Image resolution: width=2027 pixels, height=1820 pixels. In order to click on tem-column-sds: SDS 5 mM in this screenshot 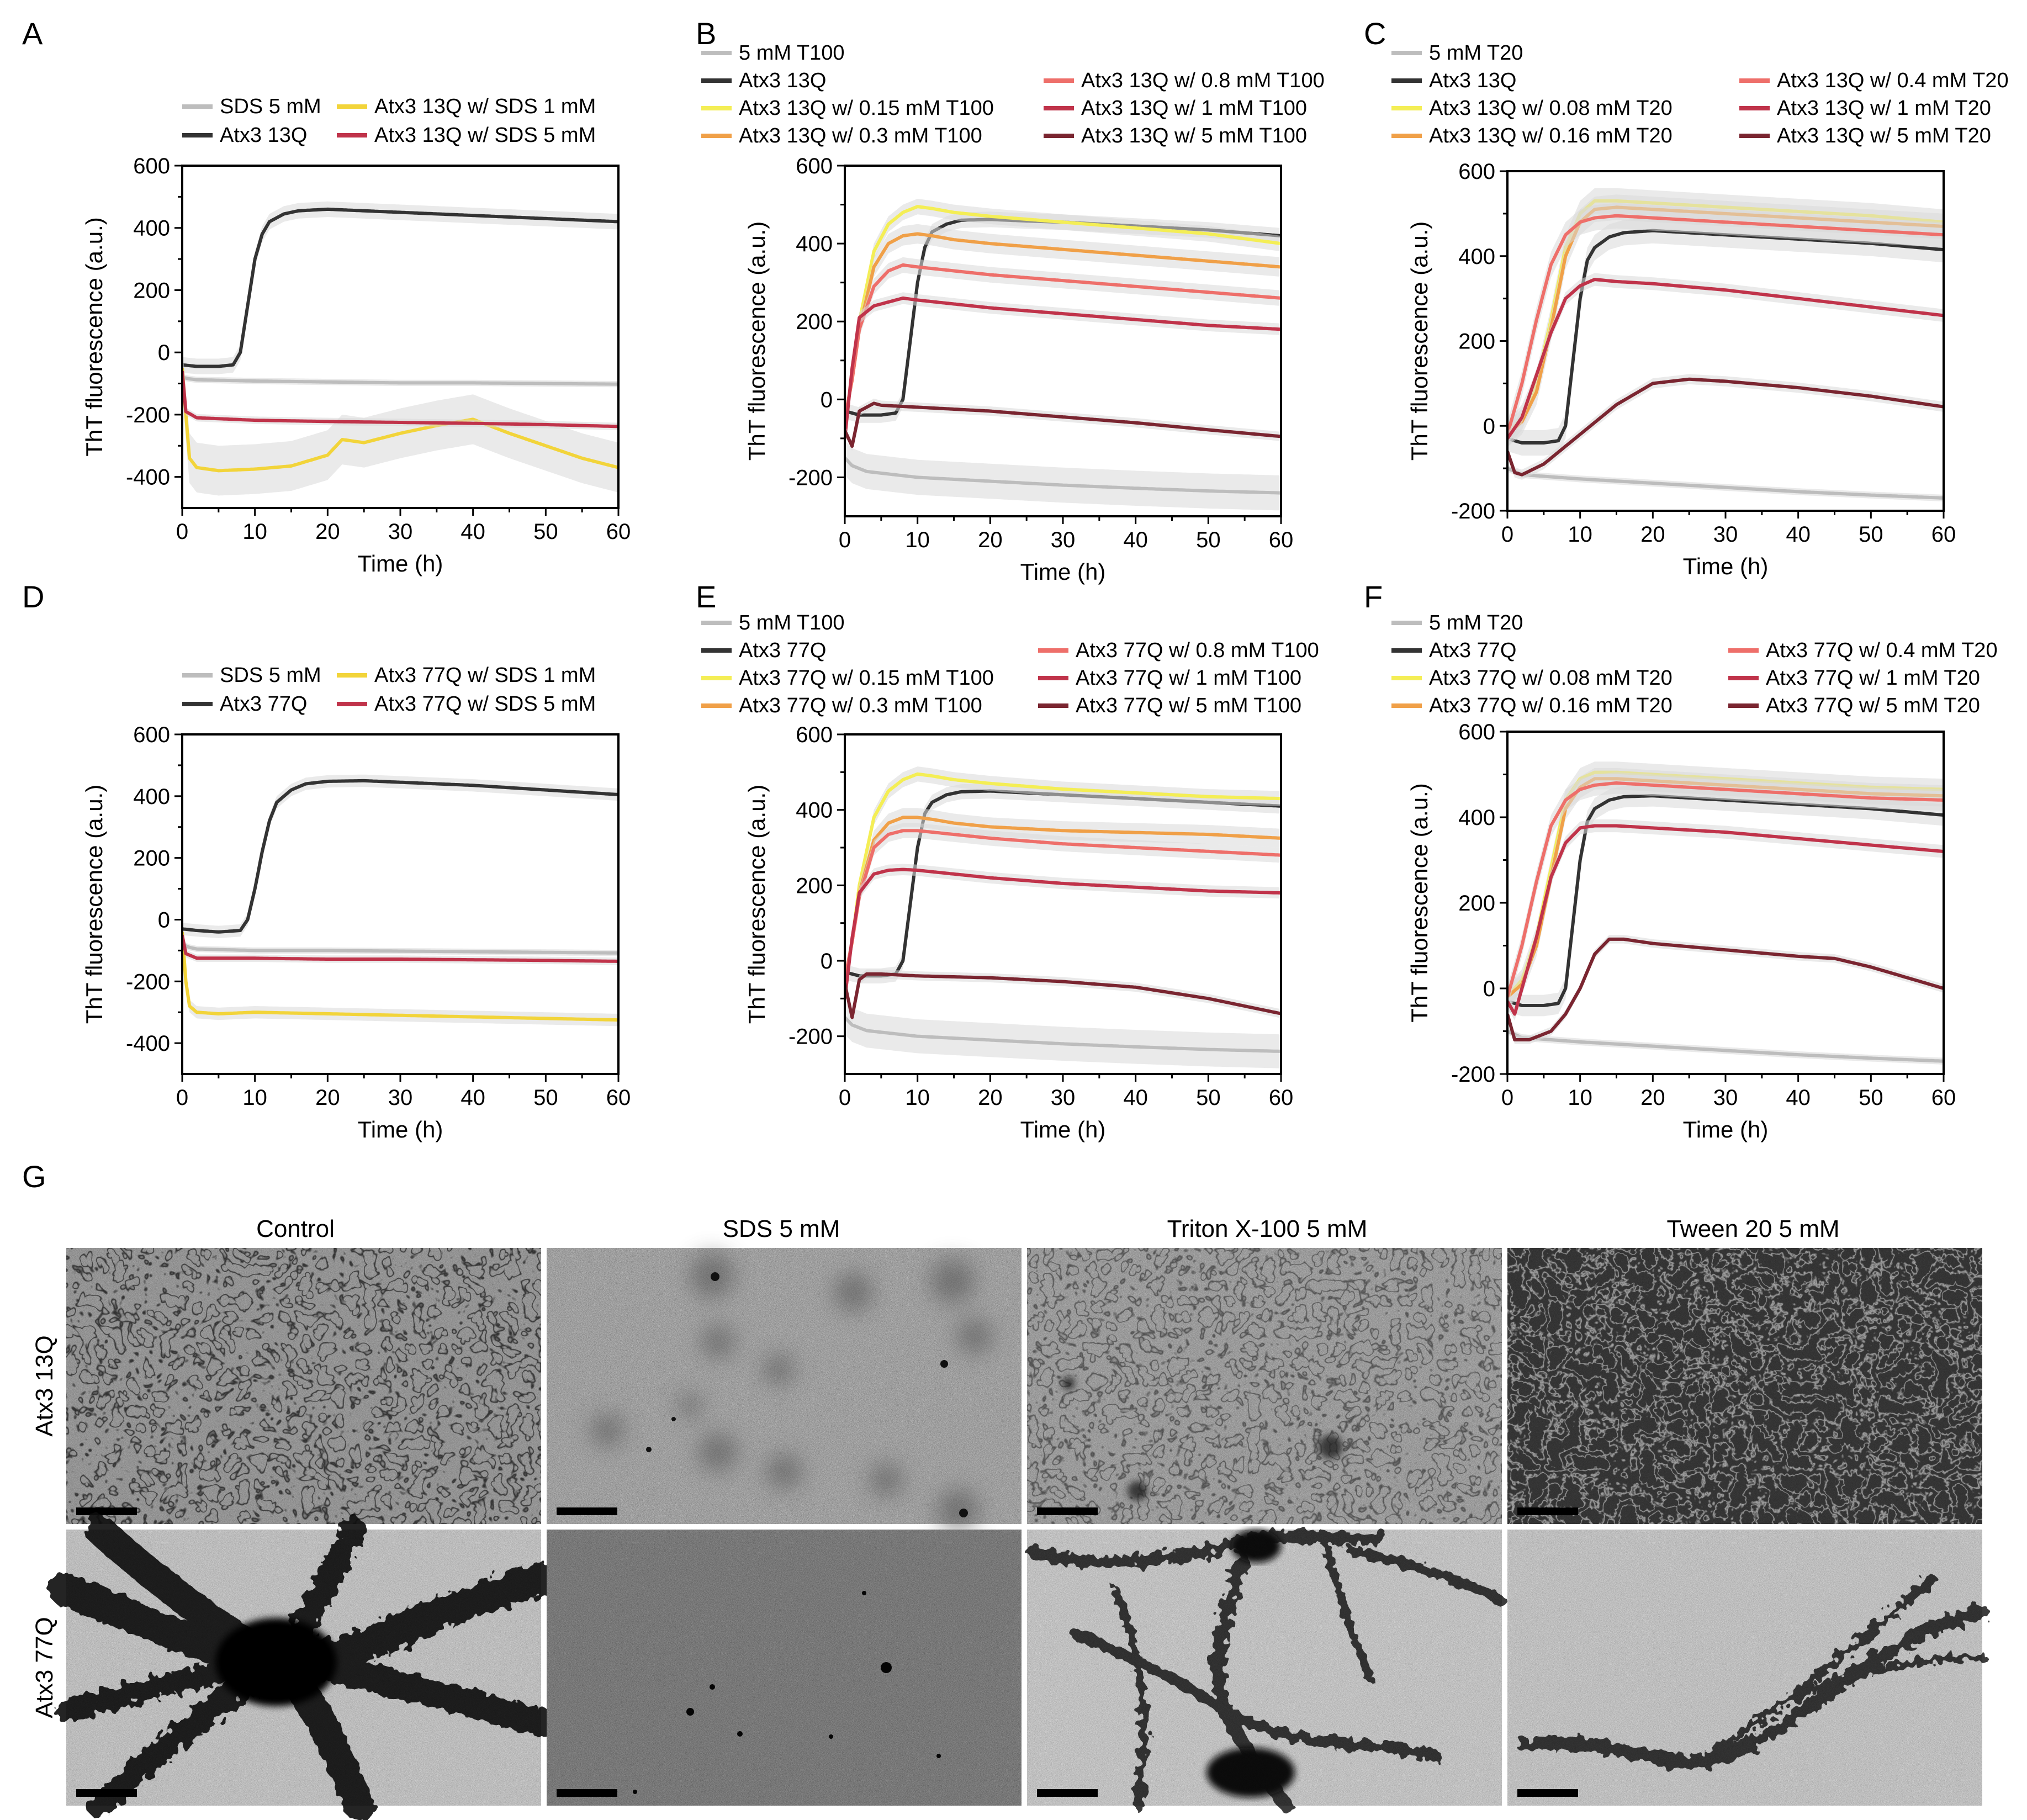, I will do `click(781, 1229)`.